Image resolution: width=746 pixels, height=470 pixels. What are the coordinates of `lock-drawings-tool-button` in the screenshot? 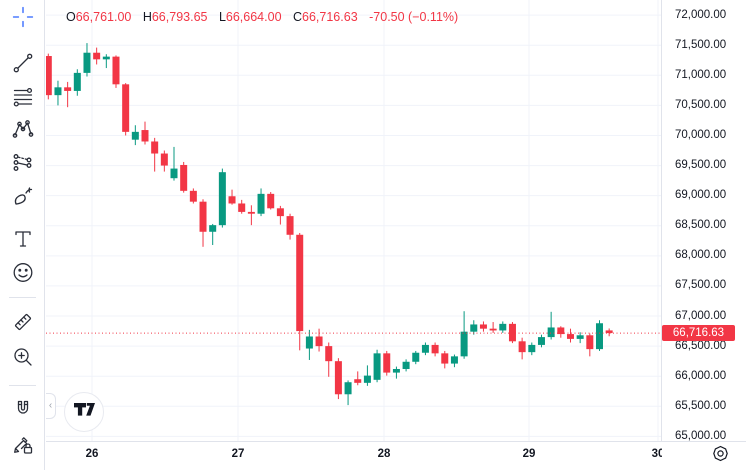 It's located at (23, 445).